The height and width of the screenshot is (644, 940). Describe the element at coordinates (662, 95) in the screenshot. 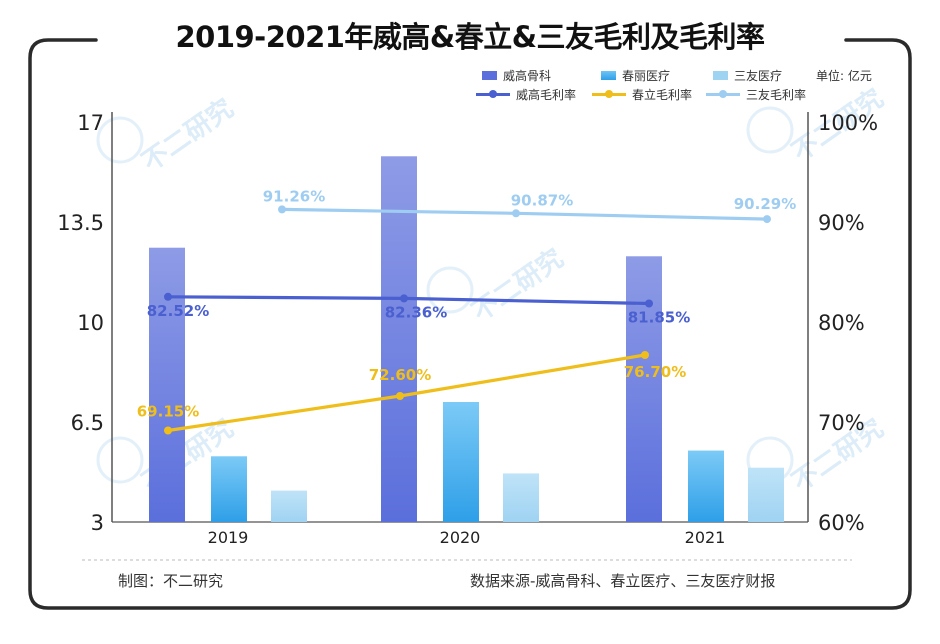

I see `legend-label: 春立毛利率` at that location.